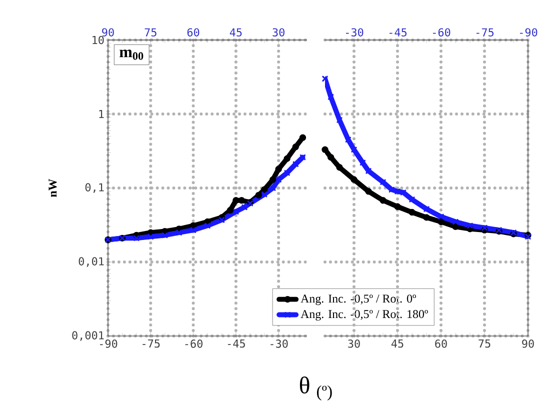 This screenshot has width=553, height=410. I want to click on x-tick-label: 45, so click(397, 344).